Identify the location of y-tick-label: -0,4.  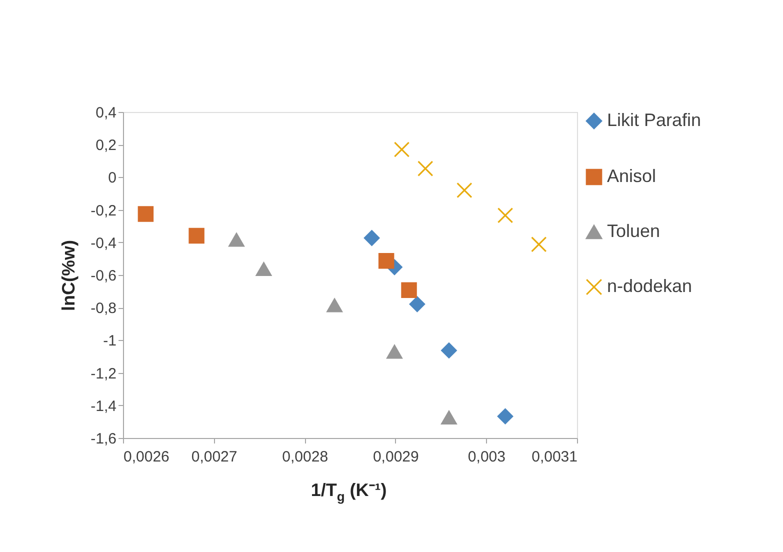
(103, 243).